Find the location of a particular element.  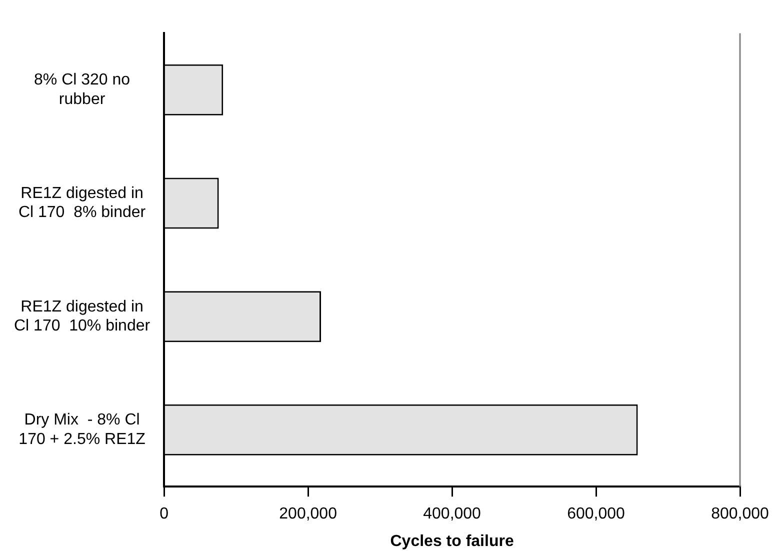

y-tick-label: RE1Z digested in Cl 170 8% binder is located at coordinates (82, 203).